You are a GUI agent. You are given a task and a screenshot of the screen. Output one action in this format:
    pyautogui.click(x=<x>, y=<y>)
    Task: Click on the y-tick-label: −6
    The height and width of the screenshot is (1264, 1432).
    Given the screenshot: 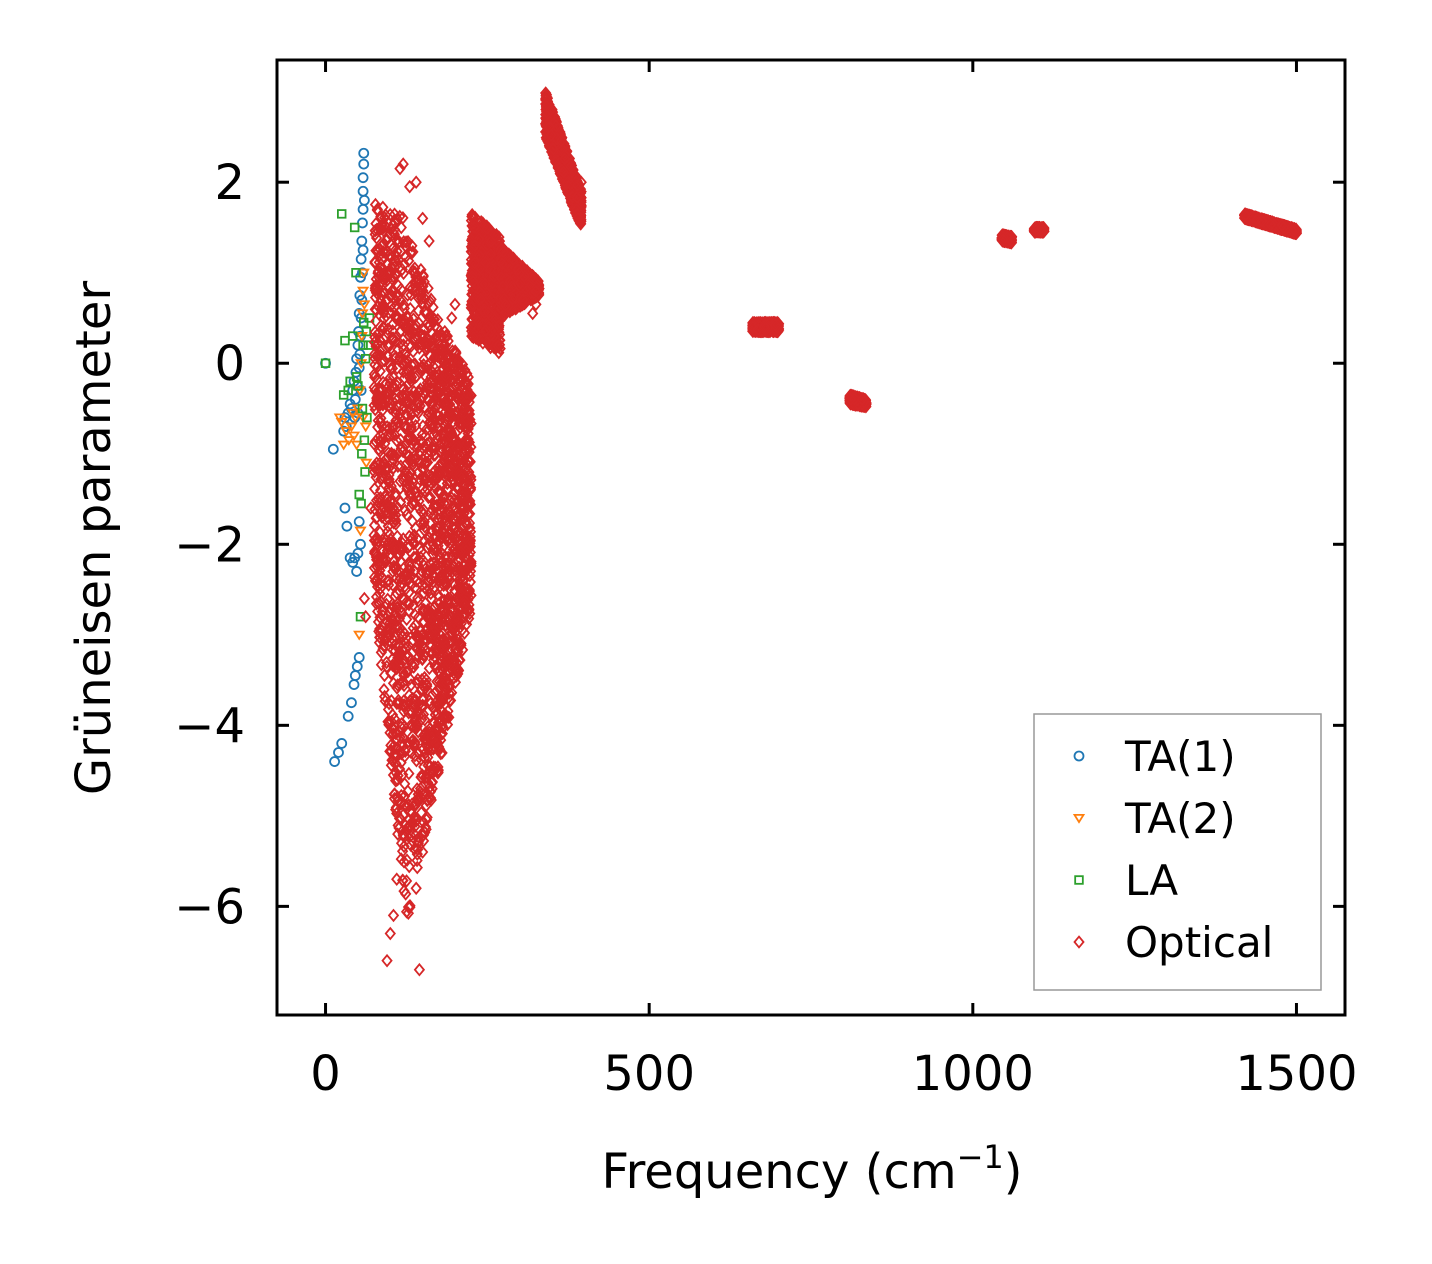 What is the action you would take?
    pyautogui.click(x=209, y=907)
    